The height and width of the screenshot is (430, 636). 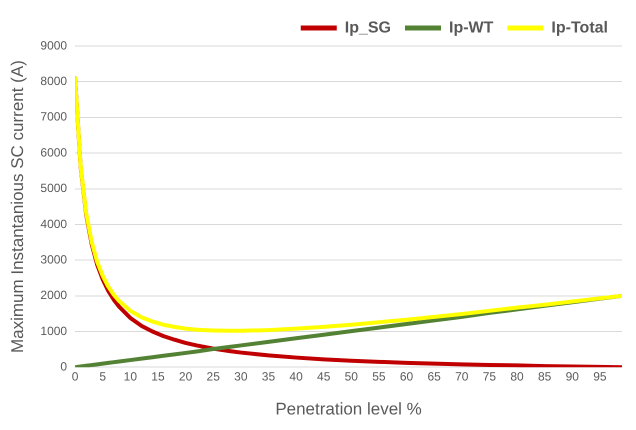 What do you see at coordinates (54, 223) in the screenshot?
I see `y-tick-label: 4000` at bounding box center [54, 223].